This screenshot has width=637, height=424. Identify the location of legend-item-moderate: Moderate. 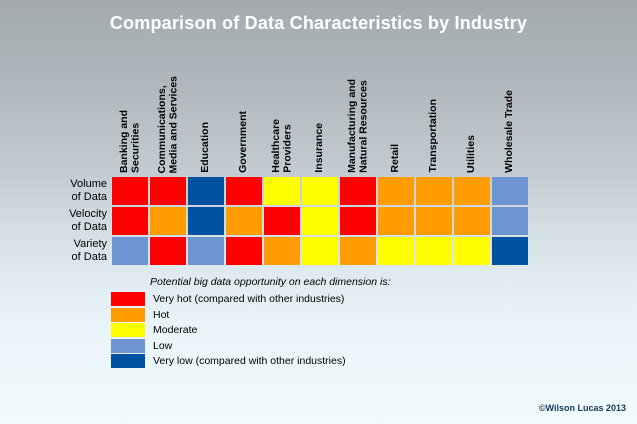
(251, 330).